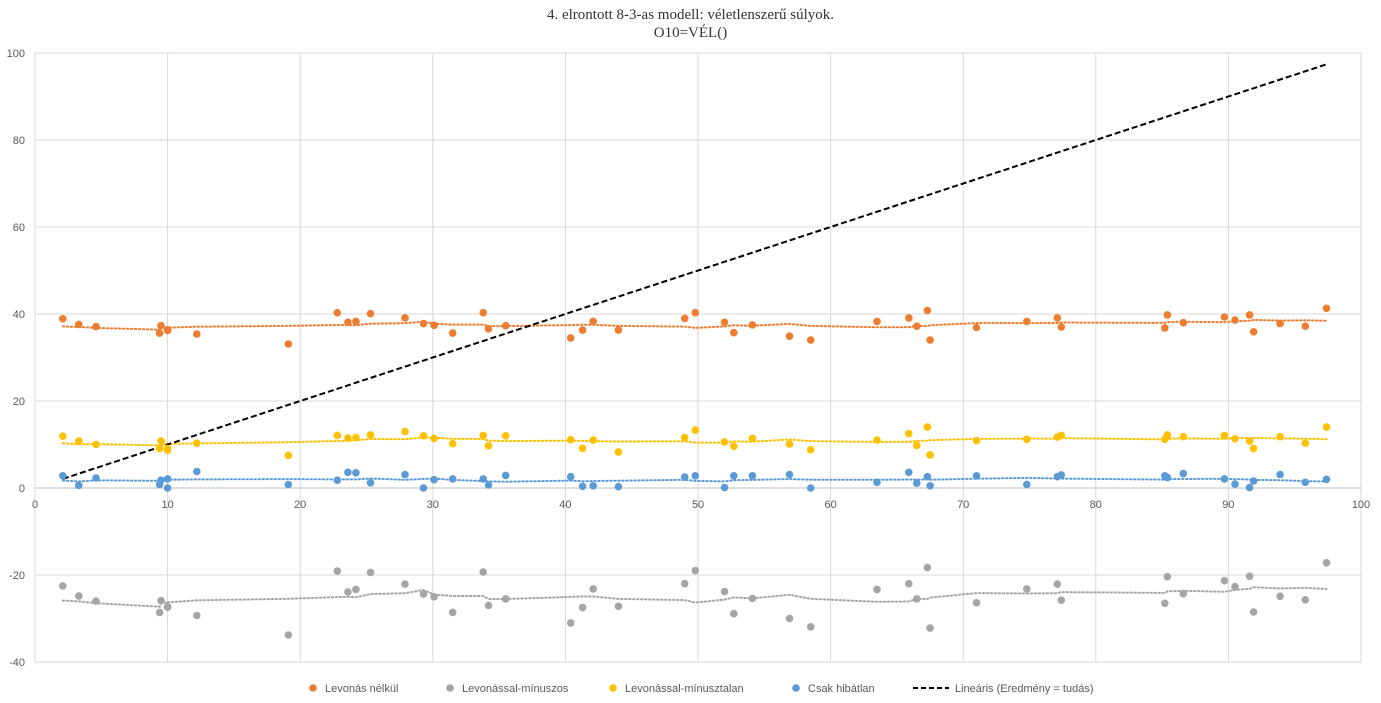 Image resolution: width=1381 pixels, height=703 pixels. Describe the element at coordinates (694, 597) in the screenshot. I see `trend-Levonással-mínuszos` at that location.